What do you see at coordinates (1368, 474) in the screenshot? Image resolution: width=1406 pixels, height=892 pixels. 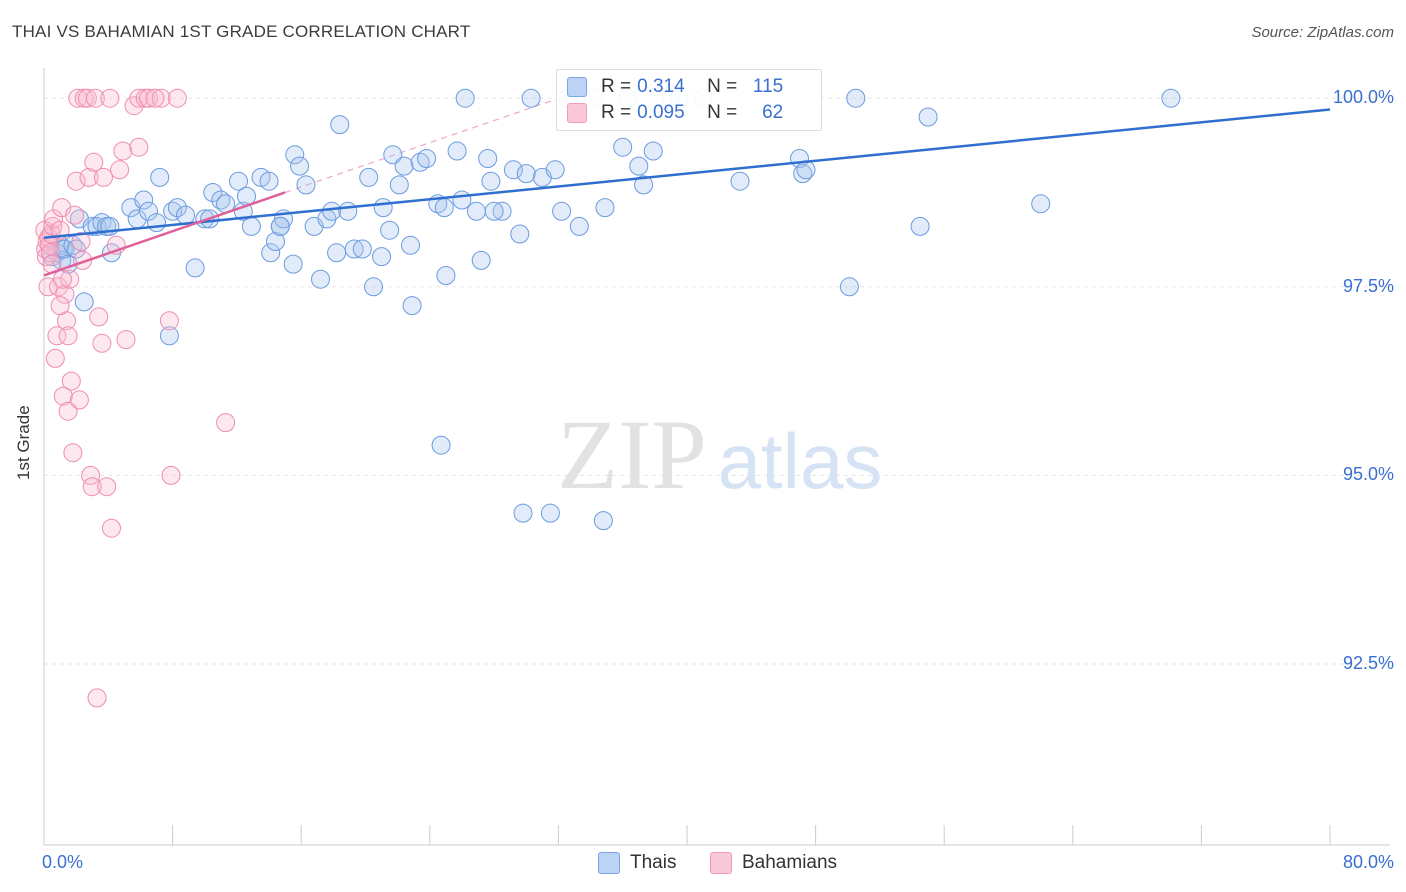 I see `y-tick-label-2: 95.0%` at bounding box center [1368, 474].